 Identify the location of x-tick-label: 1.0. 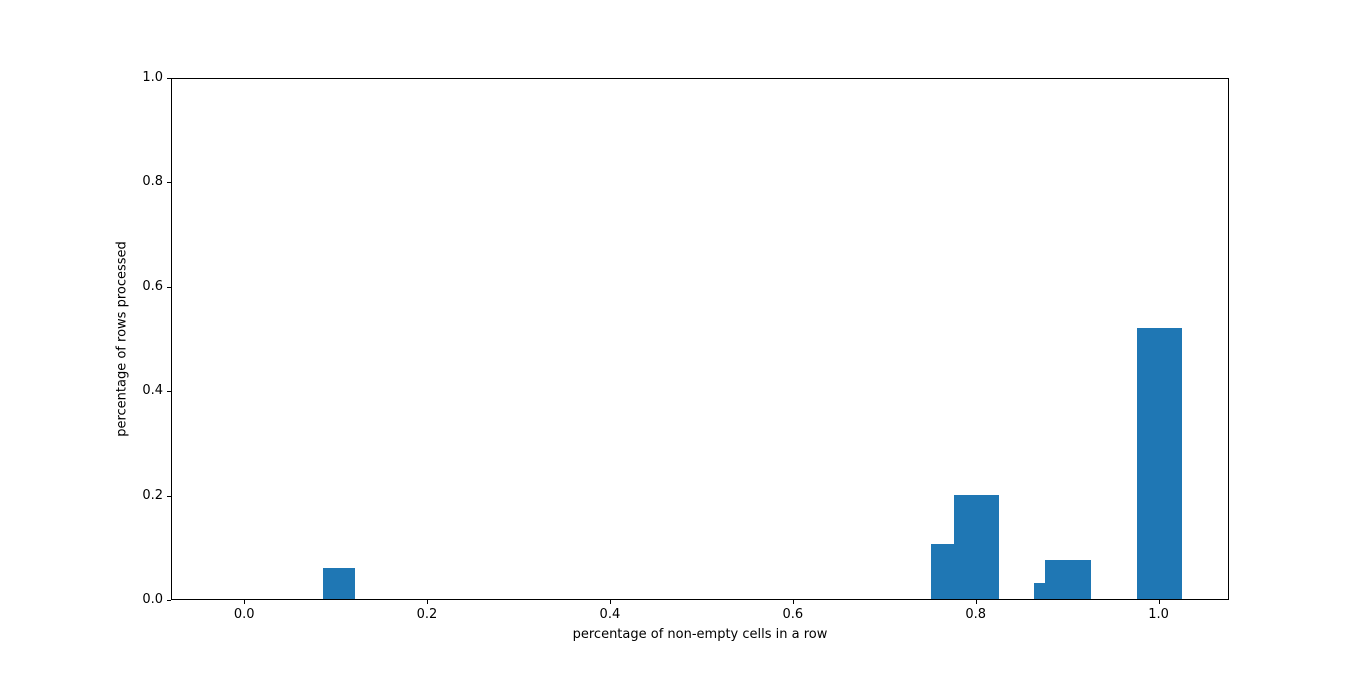
(1158, 614).